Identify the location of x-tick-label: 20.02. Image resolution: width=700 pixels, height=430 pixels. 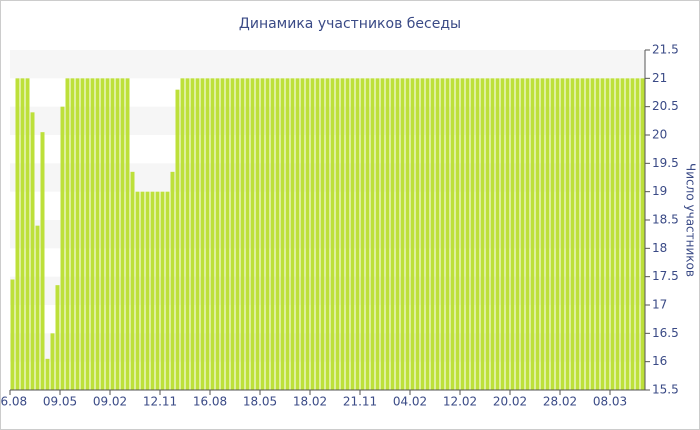
(510, 402).